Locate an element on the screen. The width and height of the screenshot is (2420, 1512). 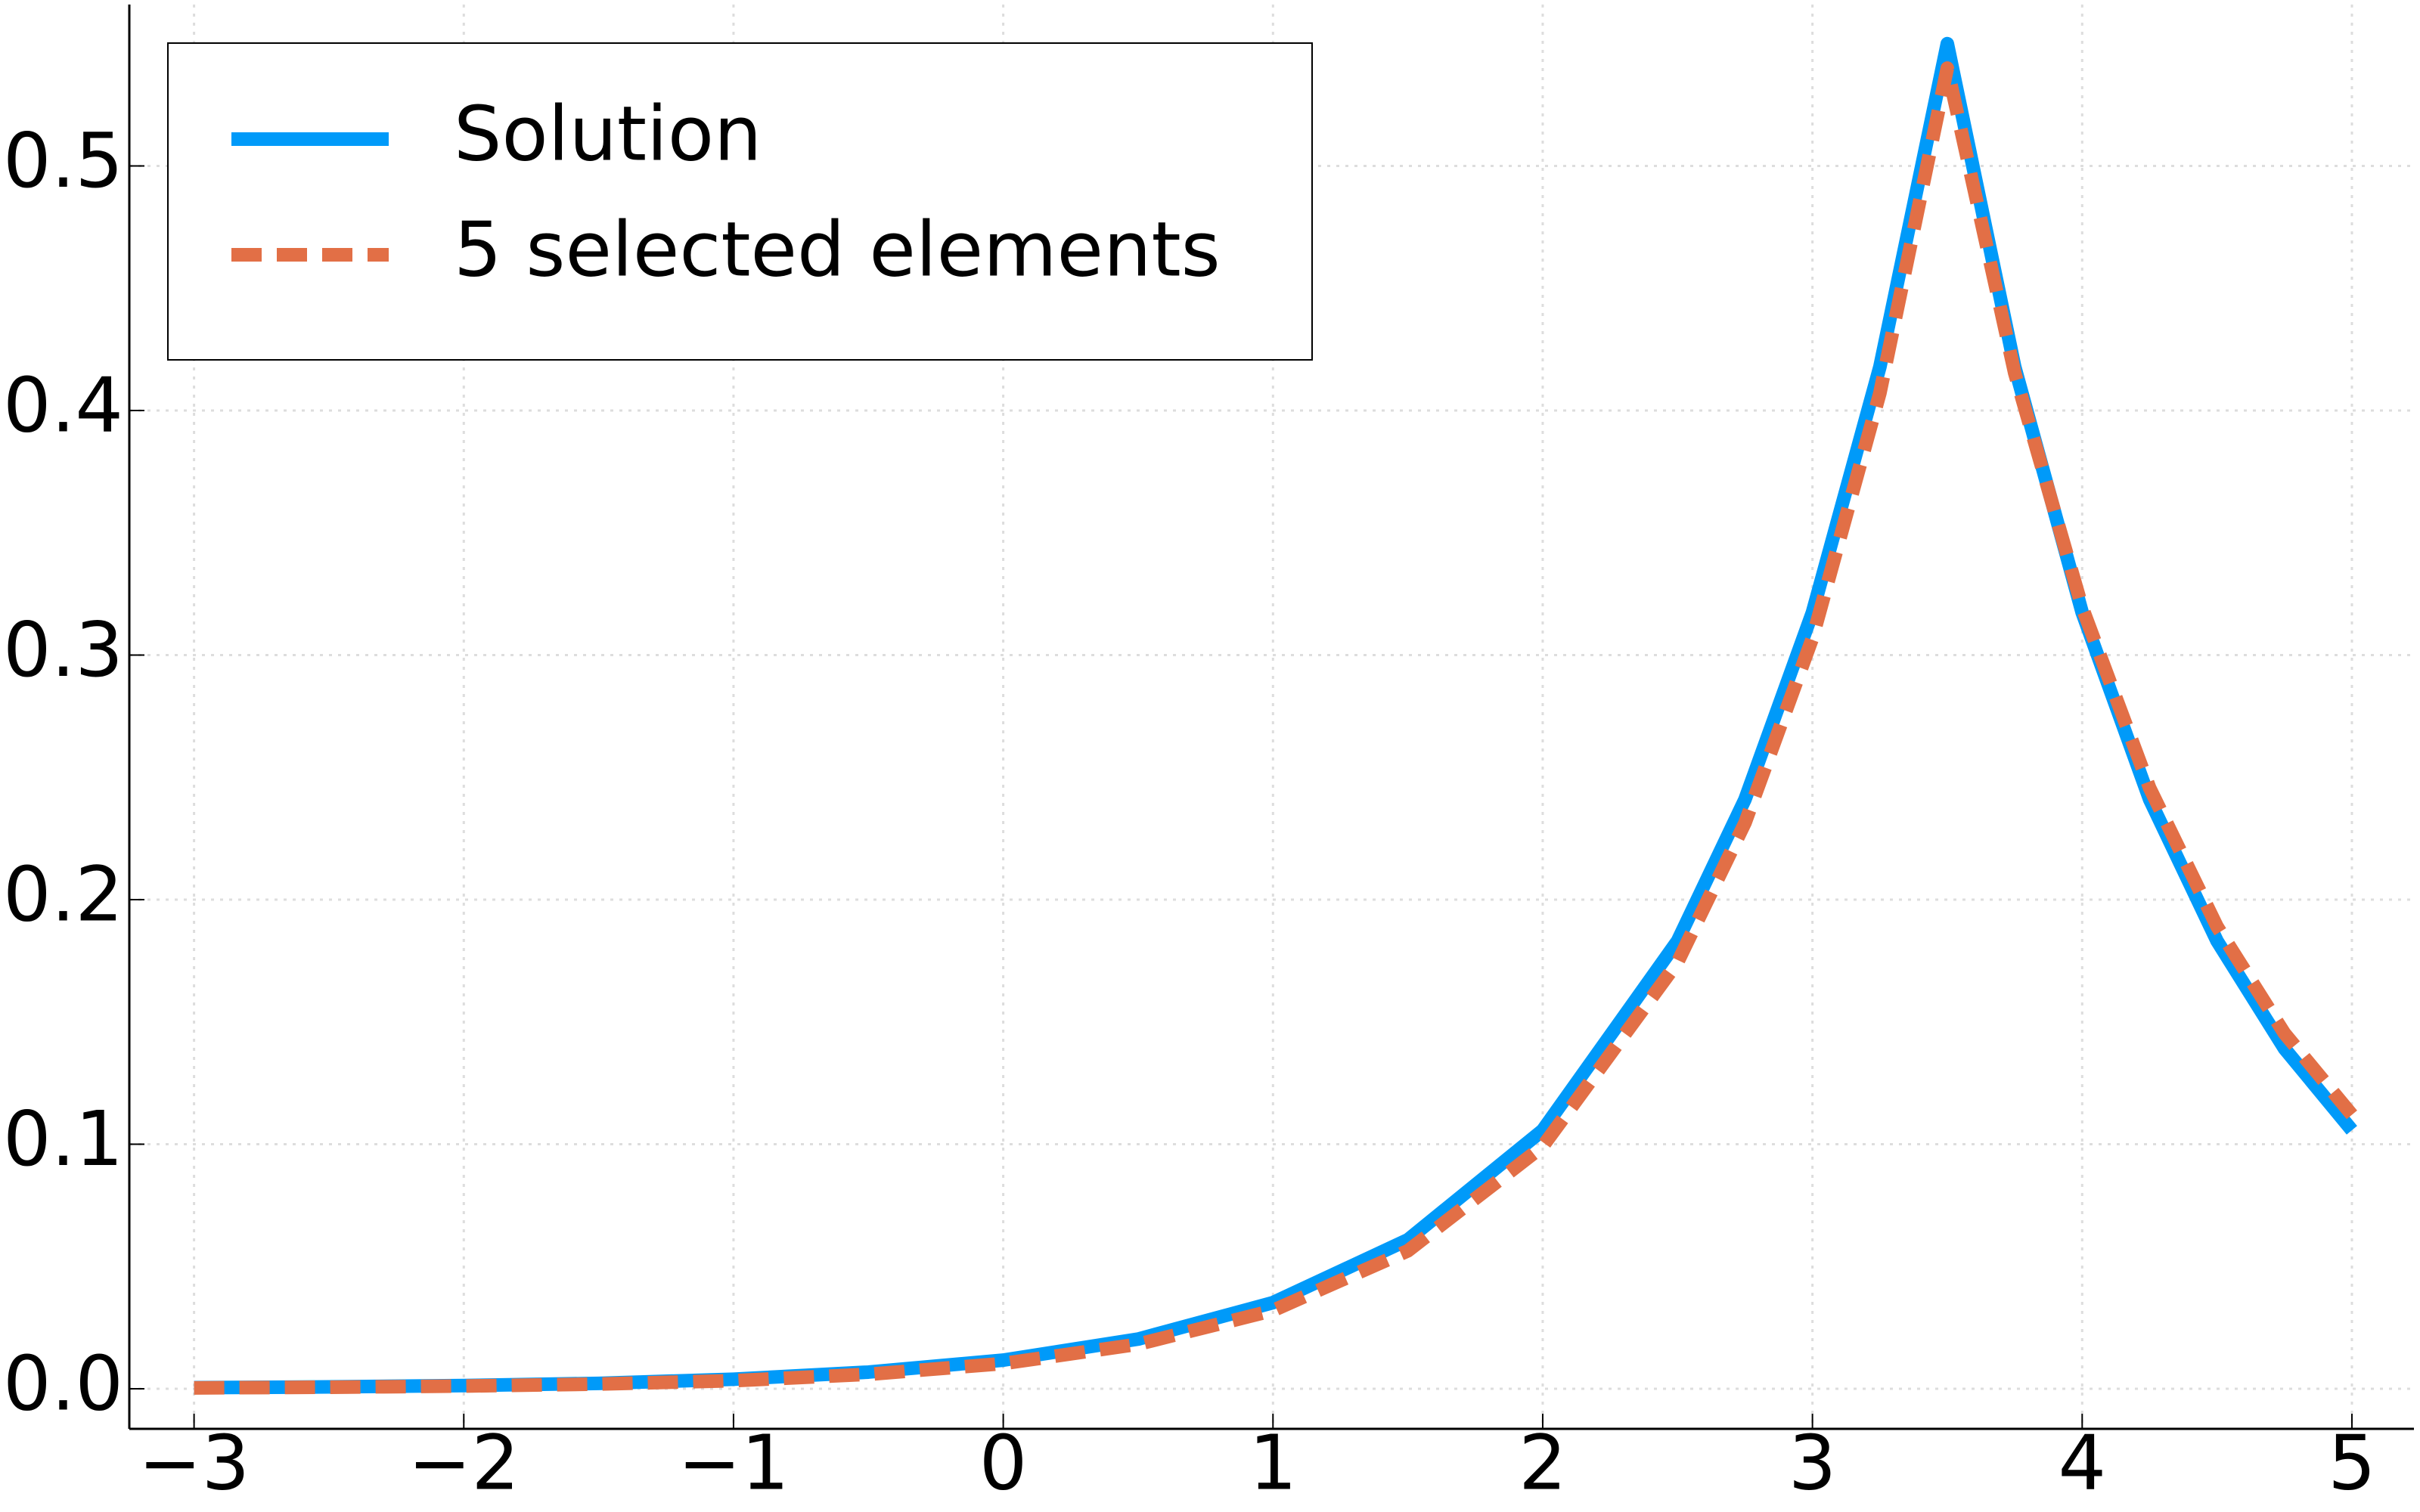
y-tick-label: 0.5 is located at coordinates (63, 160).